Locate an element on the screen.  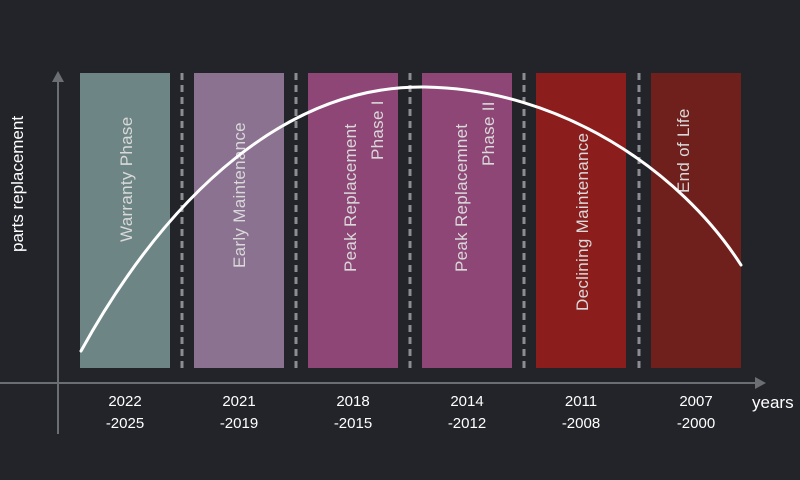
x-axis-arrow-icon is located at coordinates (760, 383).